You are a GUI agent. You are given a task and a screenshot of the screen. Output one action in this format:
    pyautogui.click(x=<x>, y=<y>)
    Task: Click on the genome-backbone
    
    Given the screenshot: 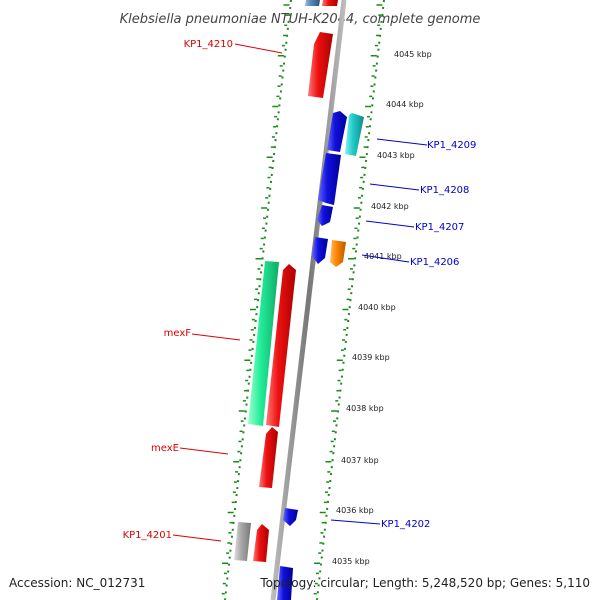 What is the action you would take?
    pyautogui.click(x=308, y=300)
    